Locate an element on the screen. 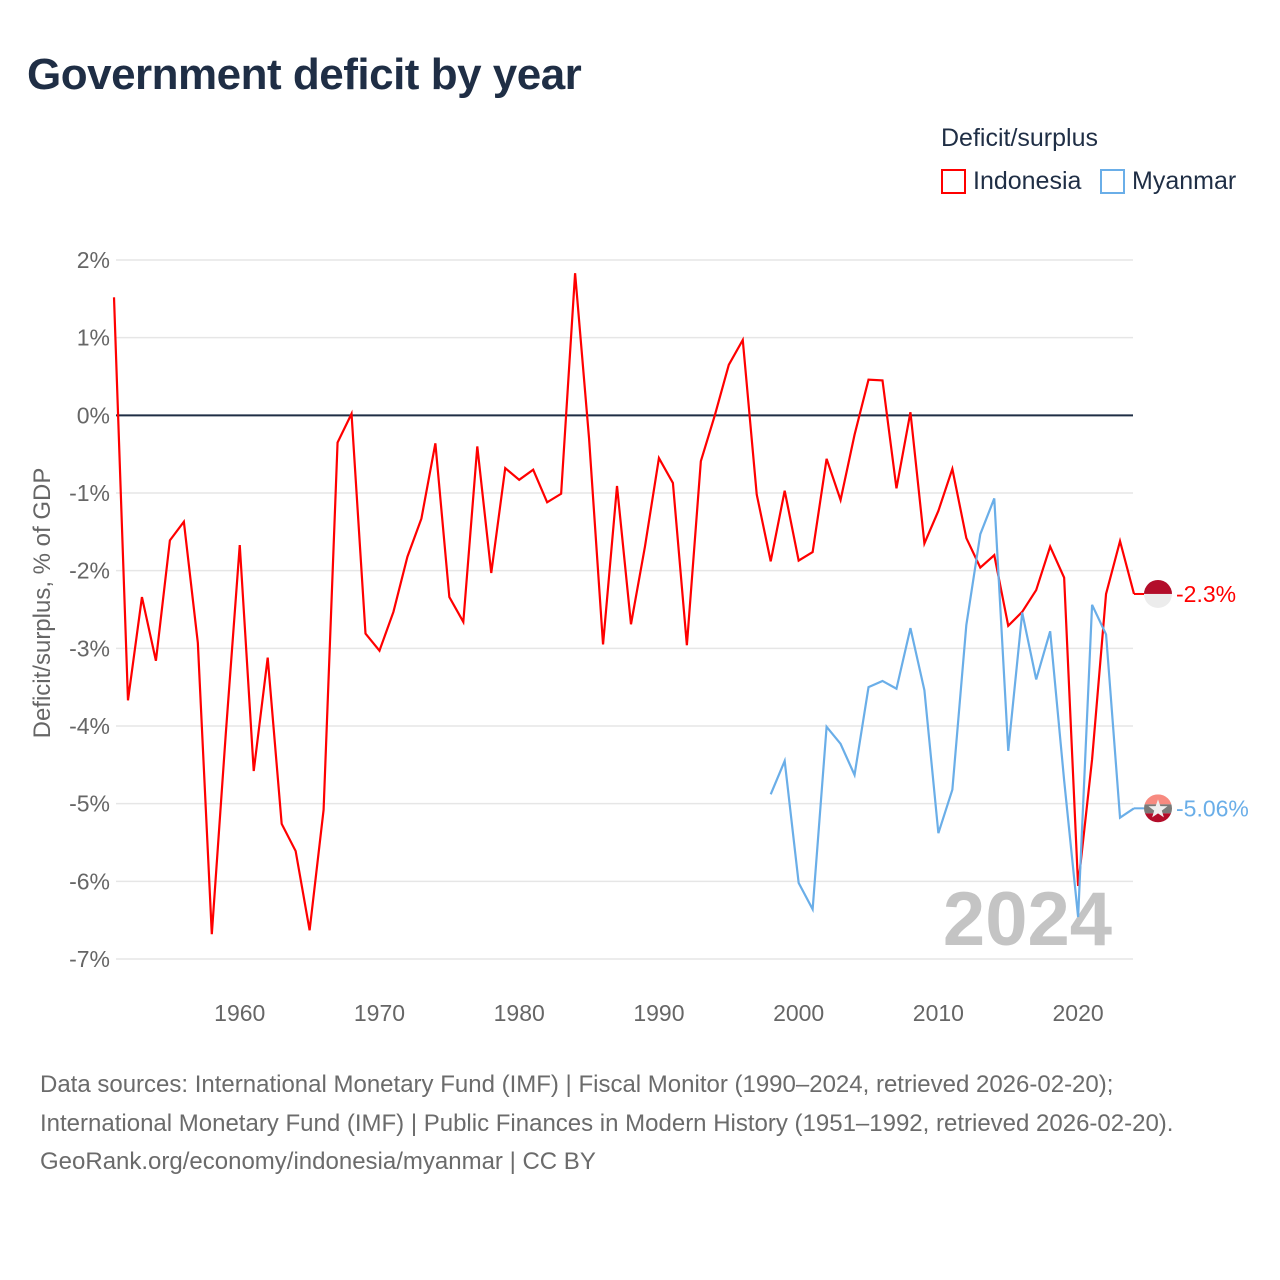 This screenshot has height=1280, width=1280. y-tick-label: 0% is located at coordinates (93, 415).